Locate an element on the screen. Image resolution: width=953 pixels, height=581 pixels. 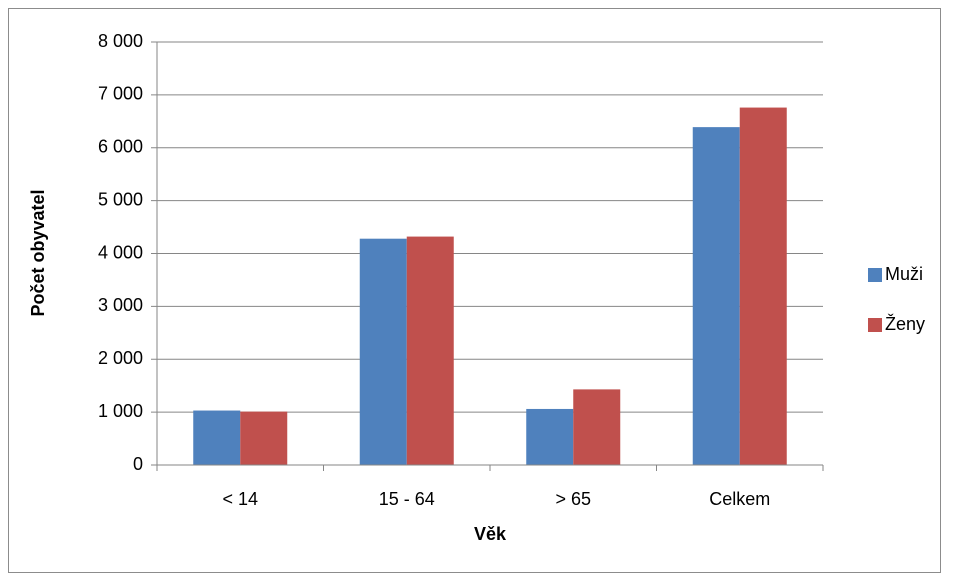
legend-label: Ženy is located at coordinates (905, 324).